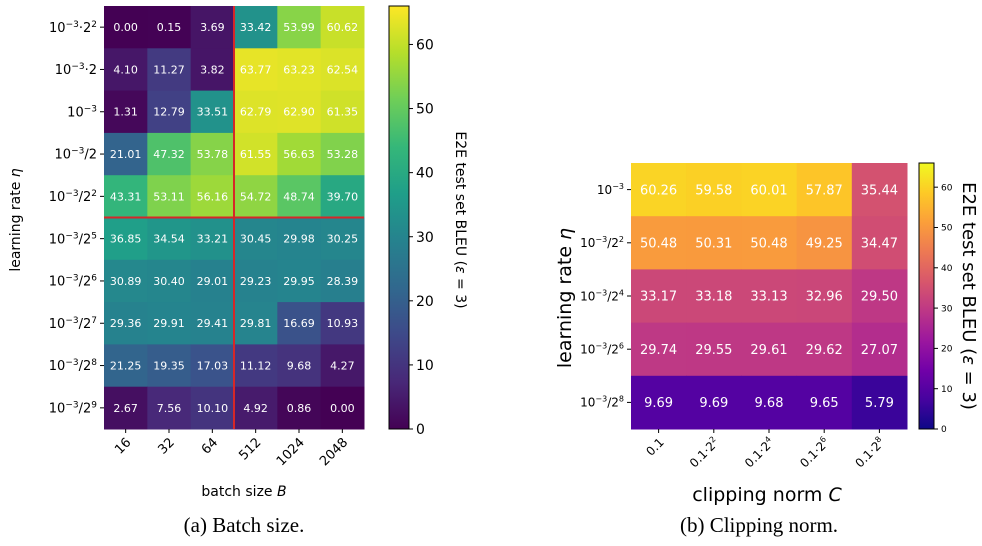  What do you see at coordinates (420, 430) in the screenshot?
I see `colorbar-tick-label: 0` at bounding box center [420, 430].